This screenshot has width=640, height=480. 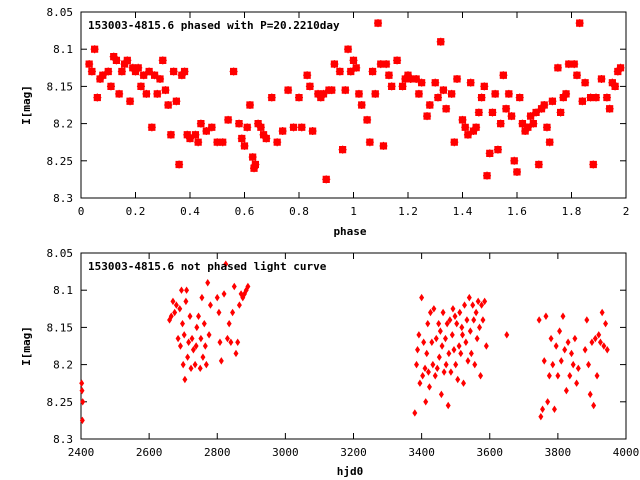 I want to click on y-tick-label: 8.3, so click(x=63, y=439).